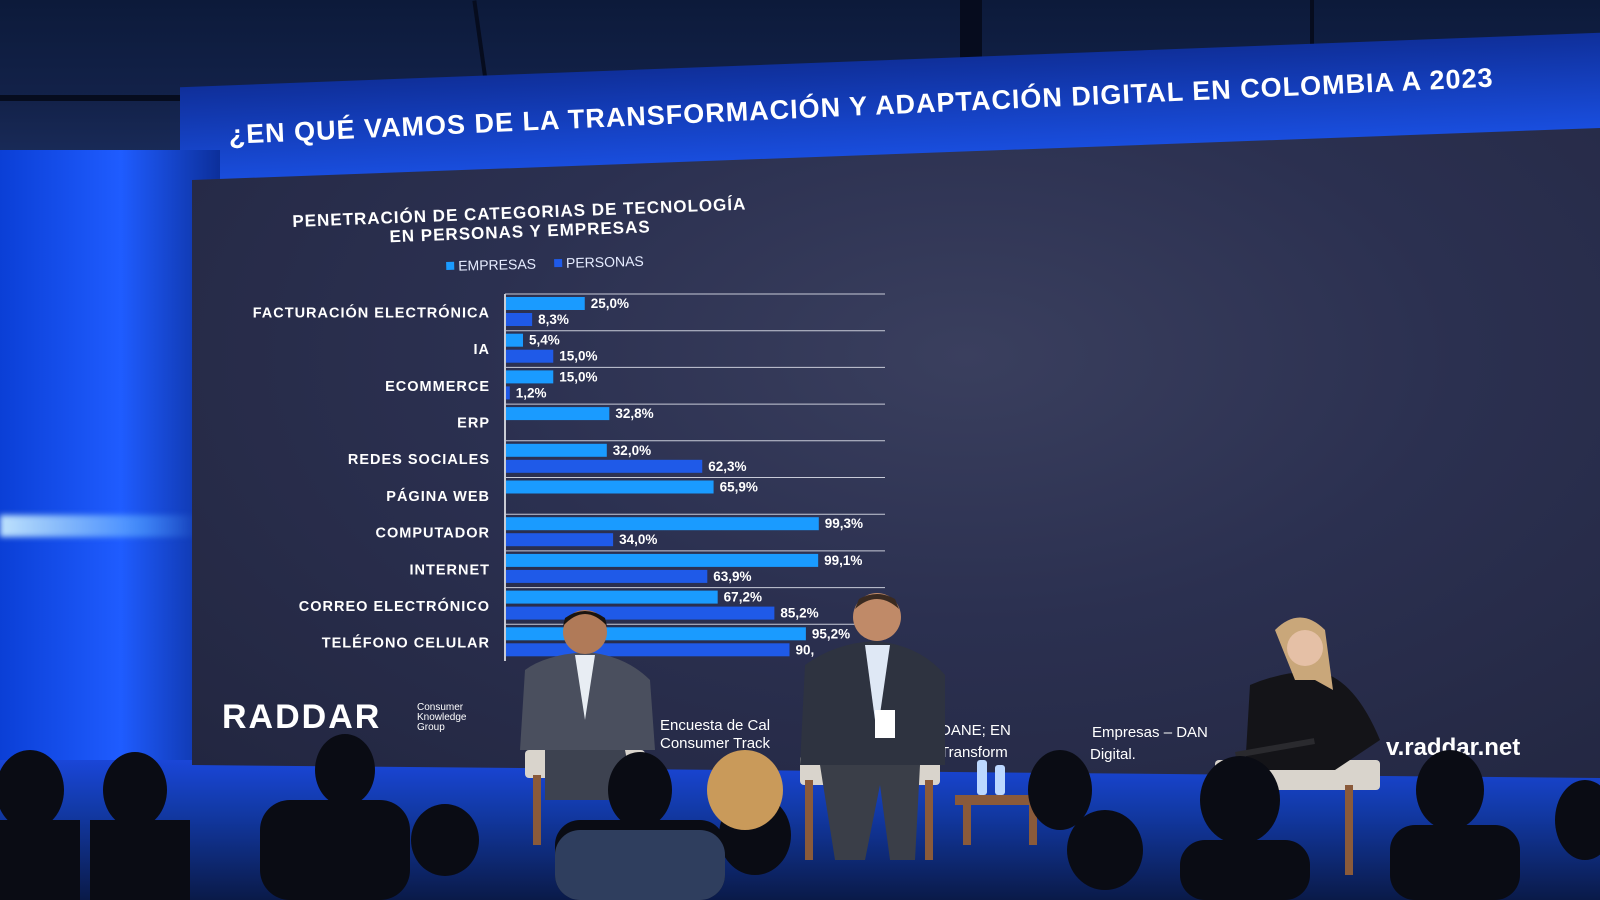 Image resolution: width=1600 pixels, height=900 pixels. What do you see at coordinates (531, 392) in the screenshot?
I see `data-label: 1,2%` at bounding box center [531, 392].